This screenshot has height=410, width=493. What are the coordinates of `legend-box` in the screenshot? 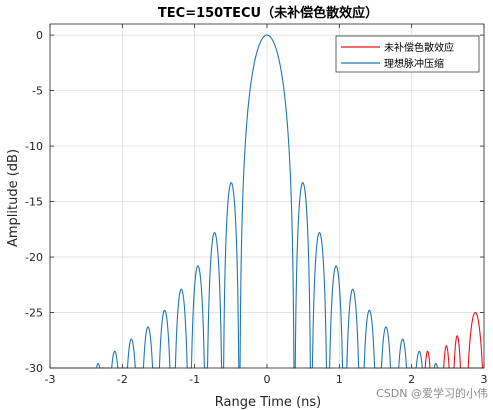 It's located at (407, 54).